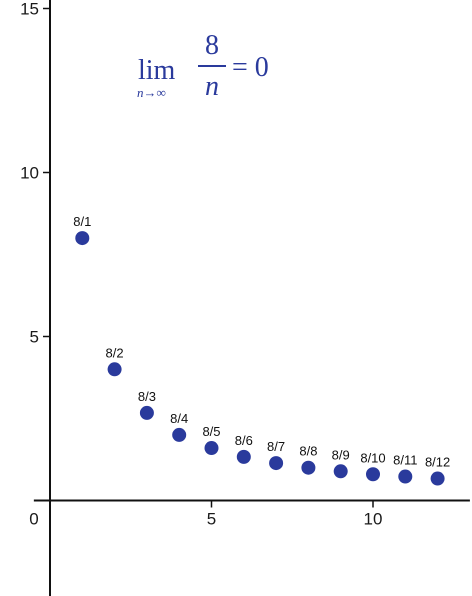 The image size is (472, 596). Describe the element at coordinates (212, 86) in the screenshot. I see `formula-denominator: n` at that location.